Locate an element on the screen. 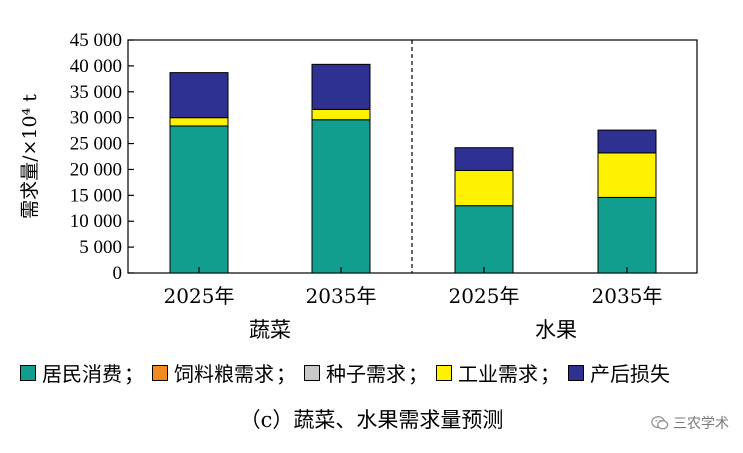 Image resolution: width=743 pixels, height=453 pixels. legend-item: 工业需求； is located at coordinates (498, 372).